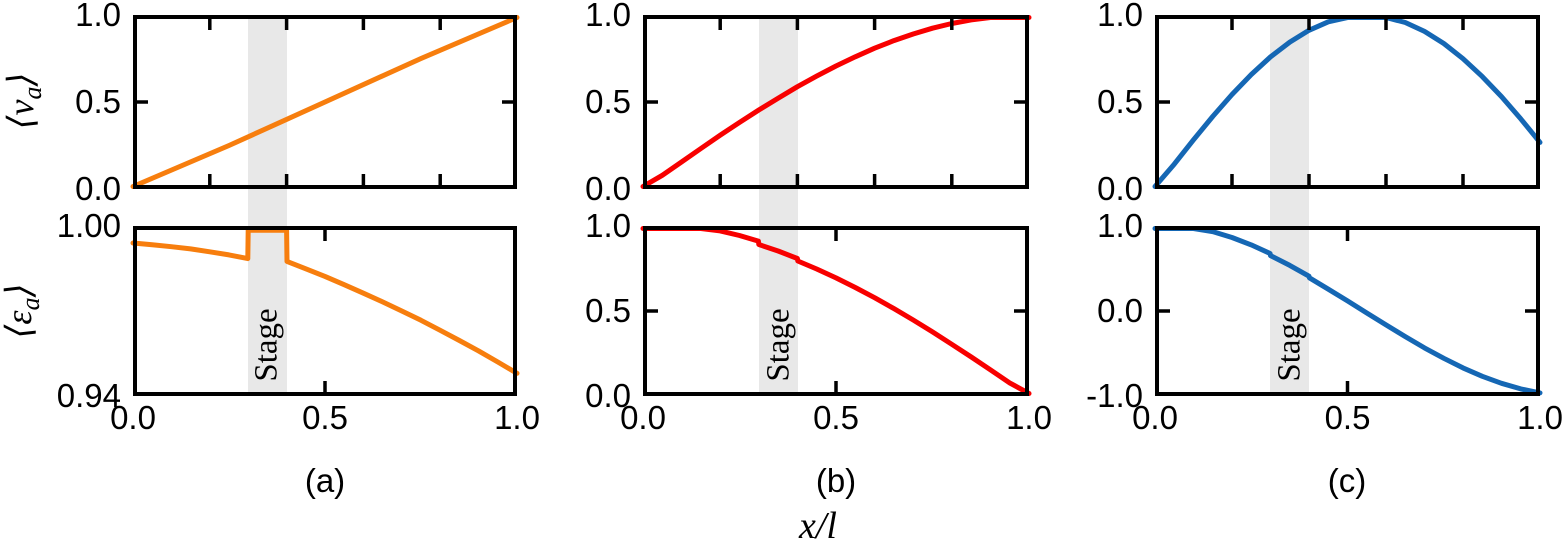  I want to click on plot-b-top, so click(836, 102).